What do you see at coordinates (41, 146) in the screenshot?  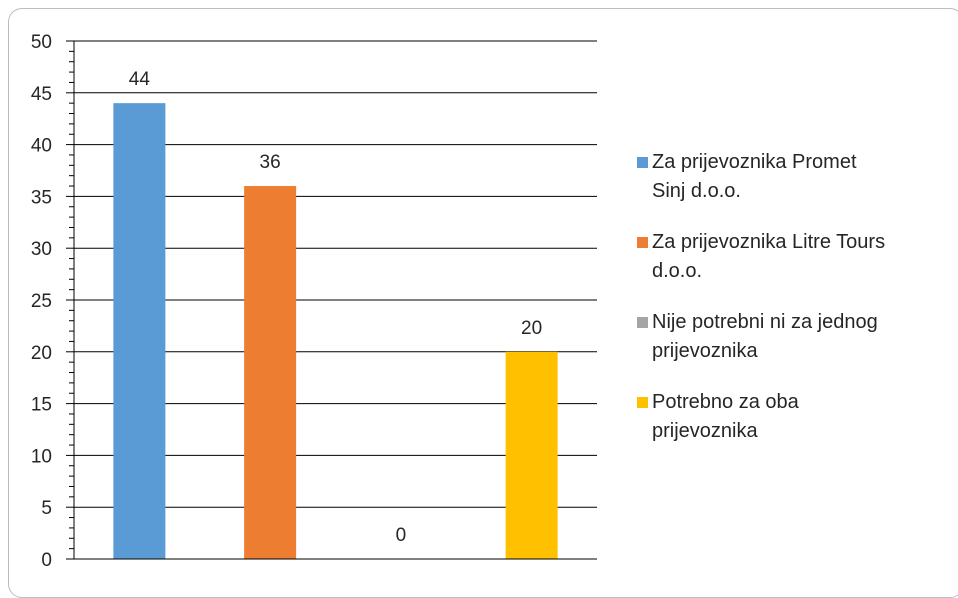 I see `y-tick-label: 40` at bounding box center [41, 146].